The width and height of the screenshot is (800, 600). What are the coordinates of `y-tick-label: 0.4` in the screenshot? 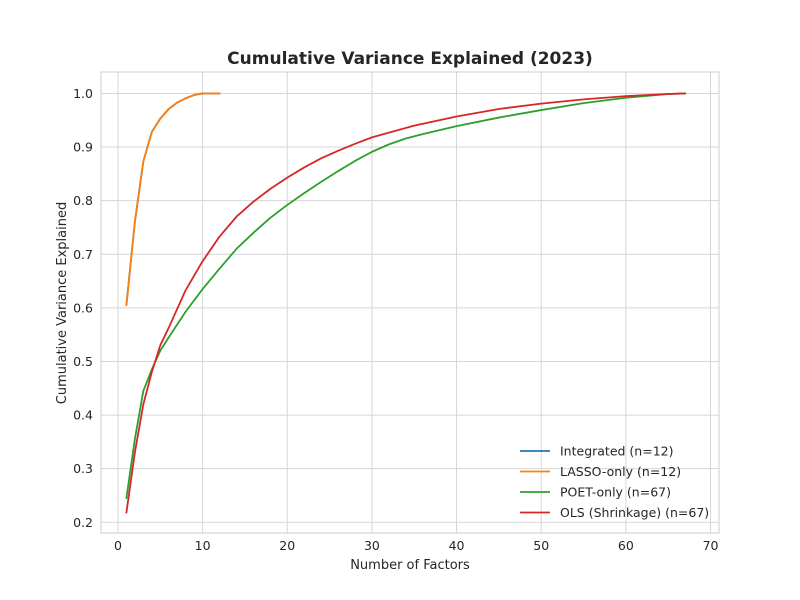 It's located at (83, 415).